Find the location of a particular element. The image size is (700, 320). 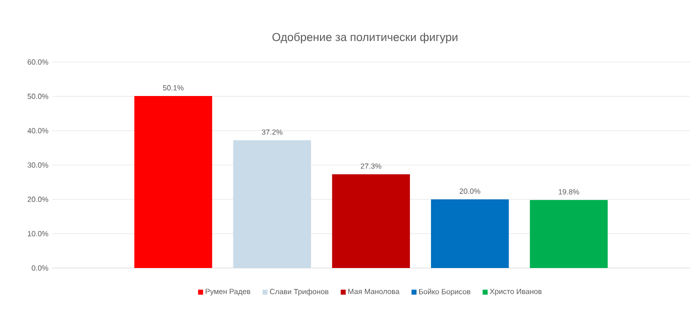

chart-title: Одобрение за политически фигури is located at coordinates (365, 38).